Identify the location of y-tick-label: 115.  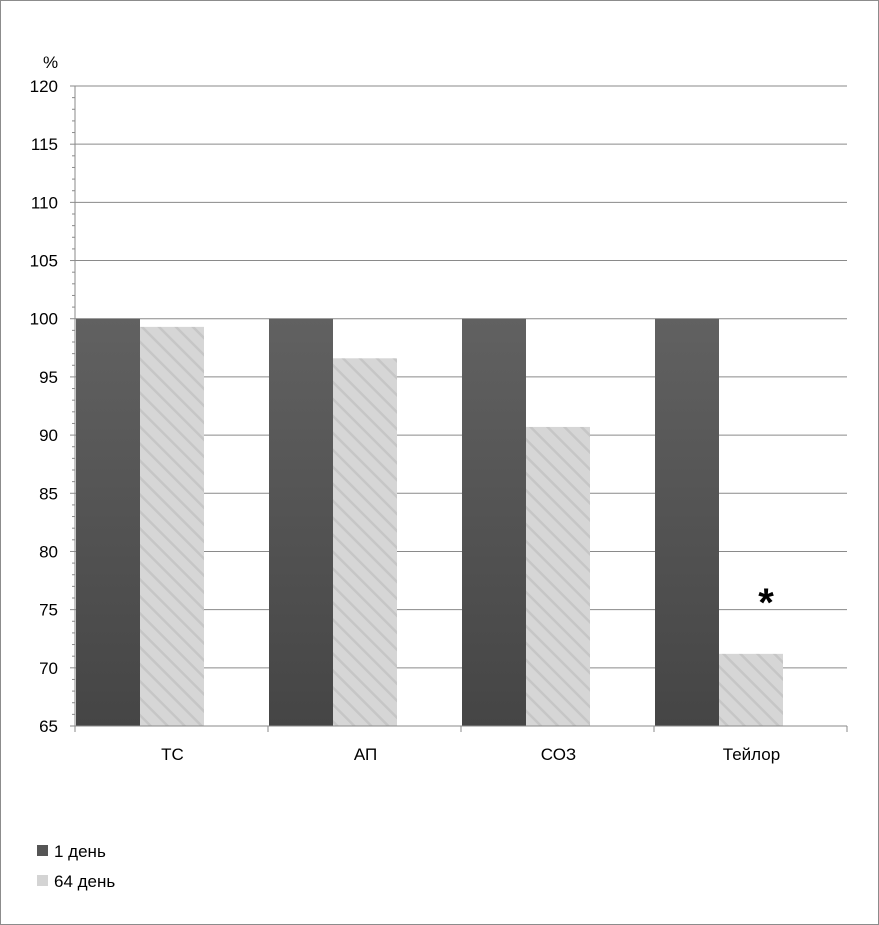
(44, 144).